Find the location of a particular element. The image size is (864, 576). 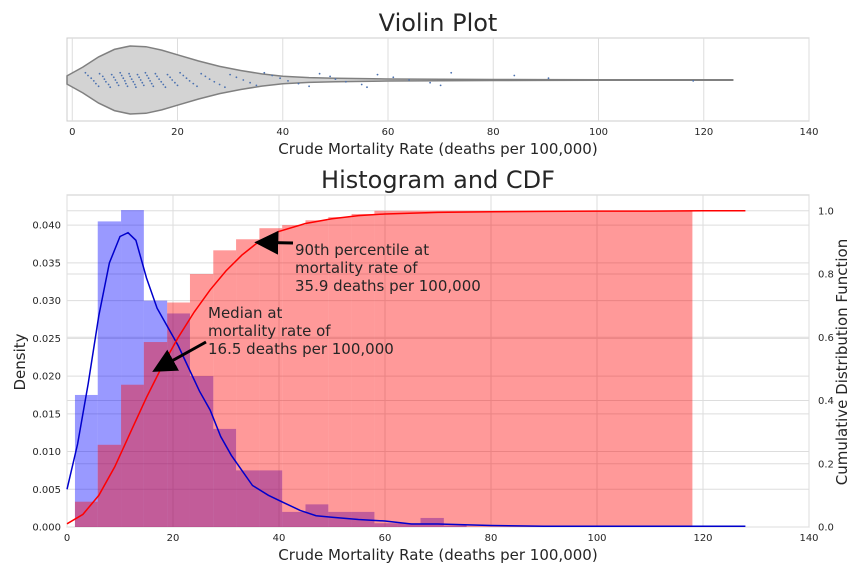

histogram-y-tick-label: 0.035 is located at coordinates (46, 263).